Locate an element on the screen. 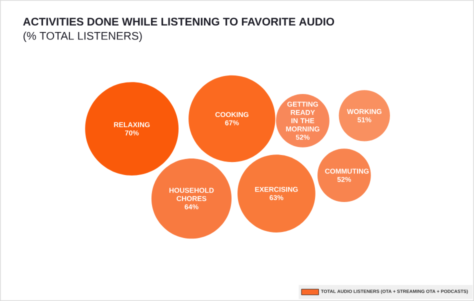  text: (% TOTAL LISTENERS) is located at coordinates (83, 37).